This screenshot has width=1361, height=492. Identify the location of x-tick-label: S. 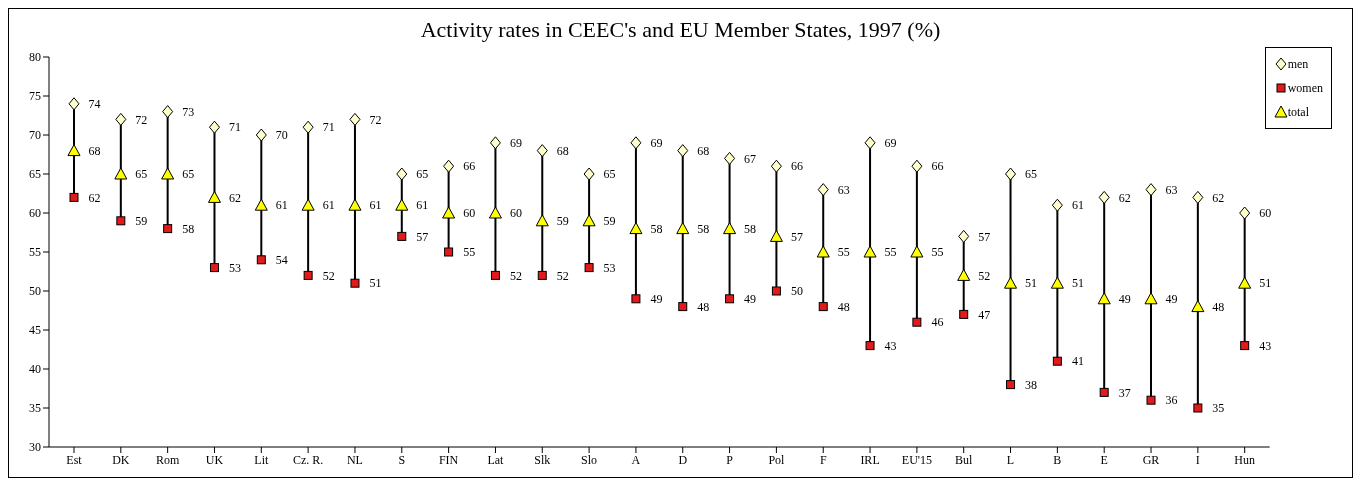
(402, 459).